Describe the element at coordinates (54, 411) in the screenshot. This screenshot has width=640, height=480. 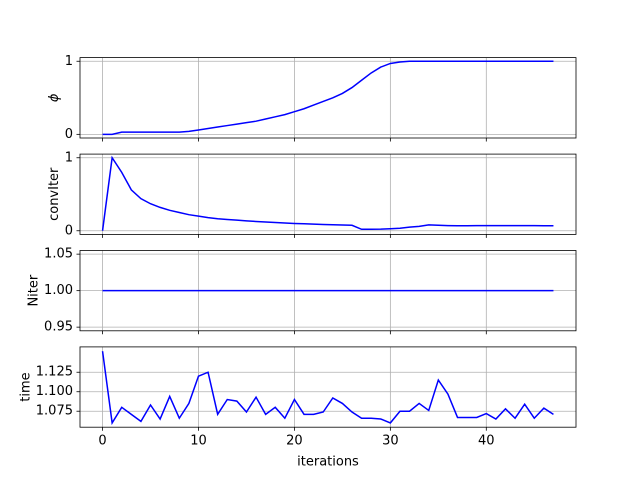
I see `y-tick-label: 1.075` at that location.